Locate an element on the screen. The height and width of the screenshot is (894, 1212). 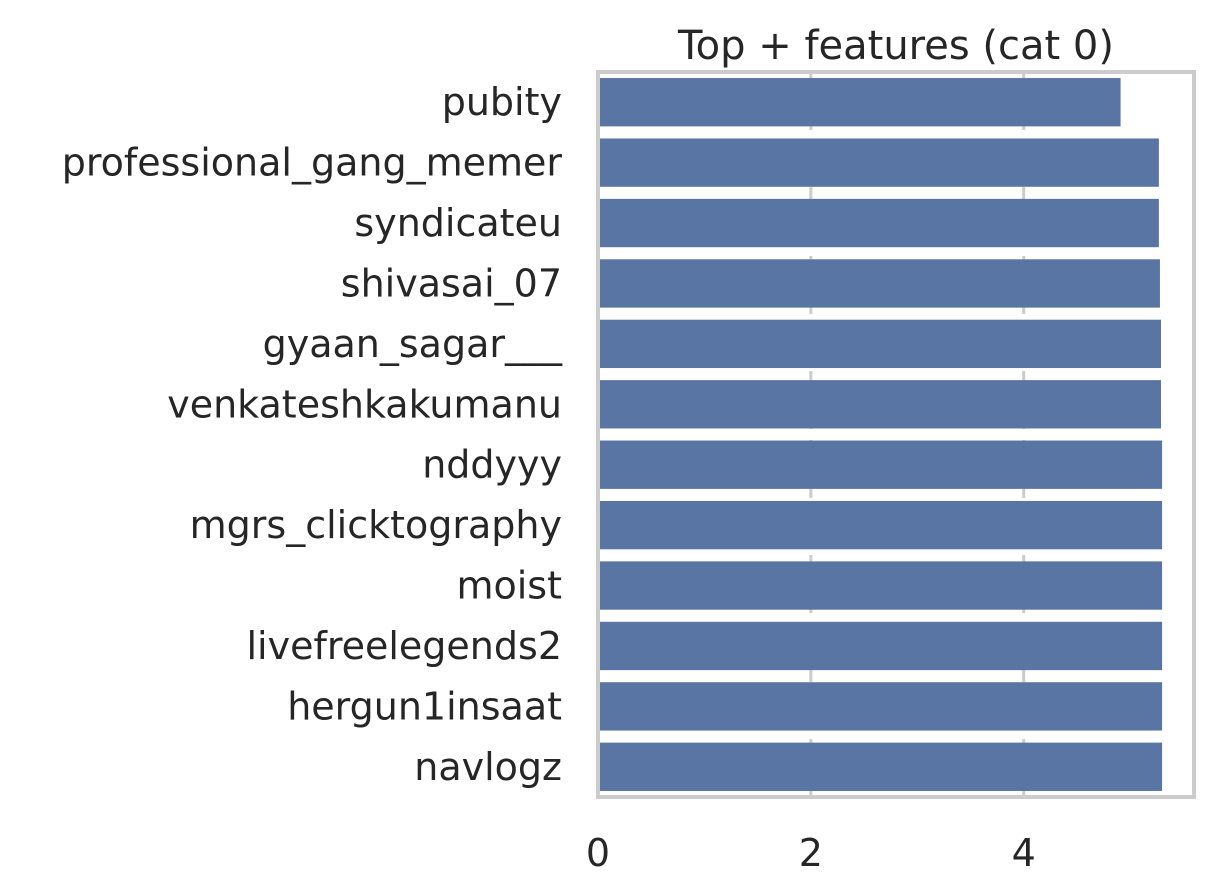
y-tick-label-livefreelegends2: livefreelegends2 is located at coordinates (404, 646).